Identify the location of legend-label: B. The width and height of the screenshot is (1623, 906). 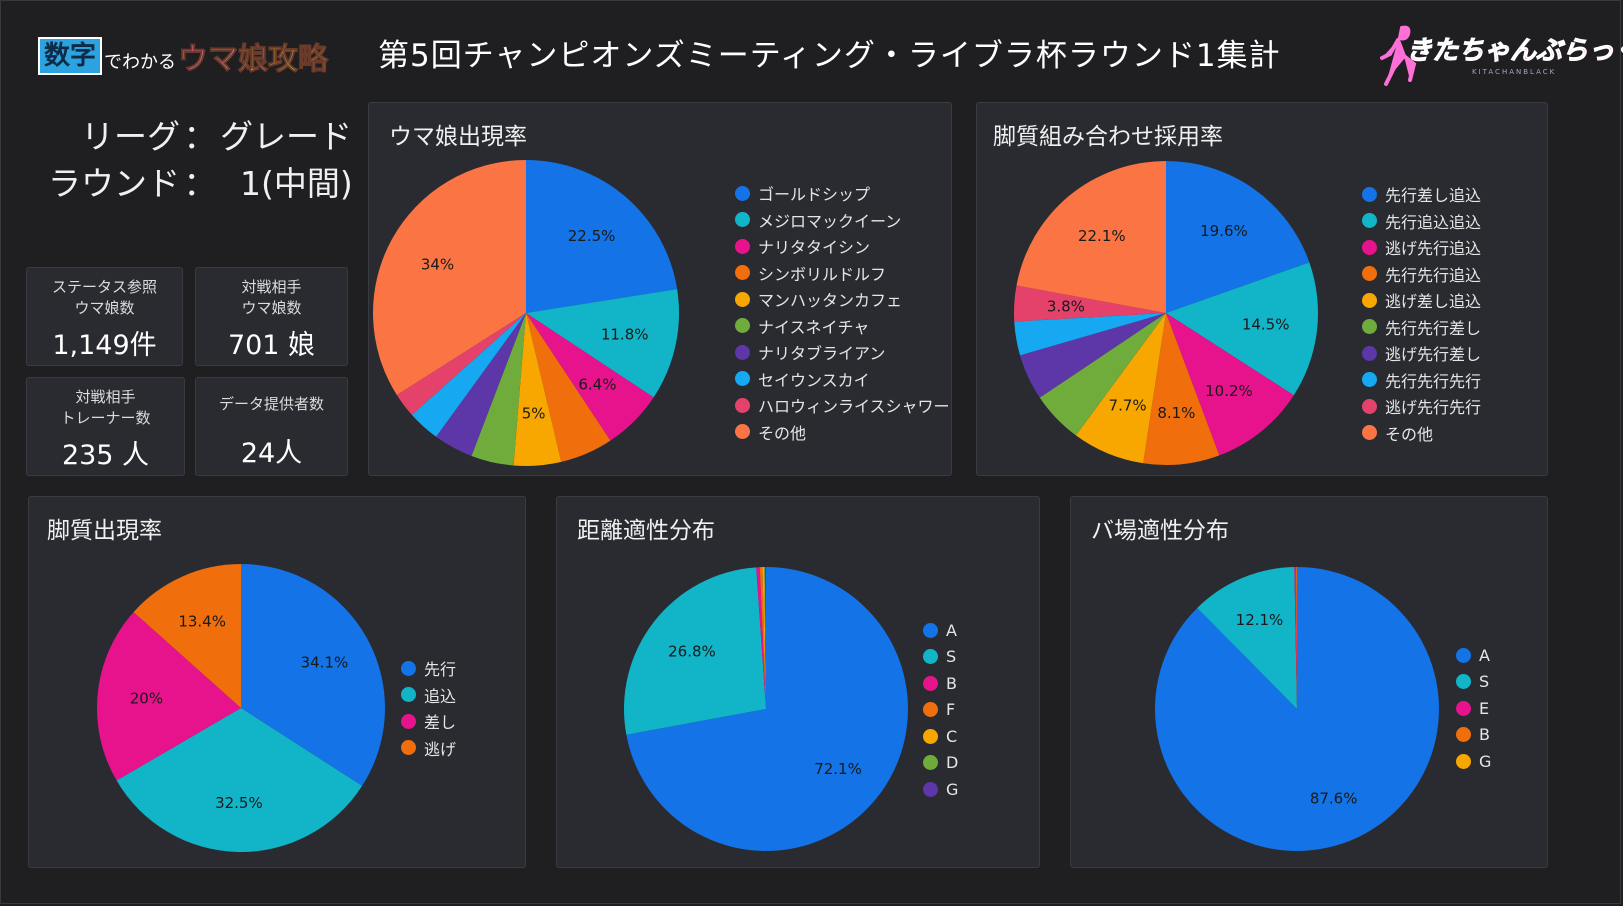
(951, 683).